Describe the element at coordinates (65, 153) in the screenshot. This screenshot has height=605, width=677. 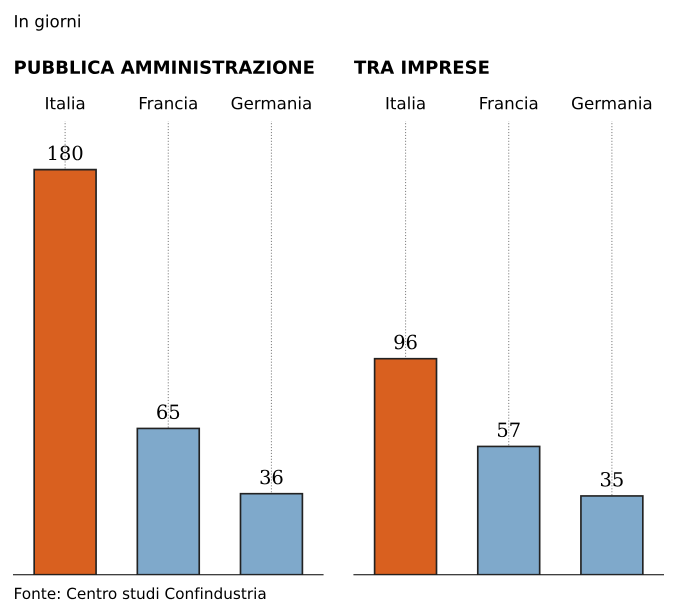
I see `data-label: 180` at that location.